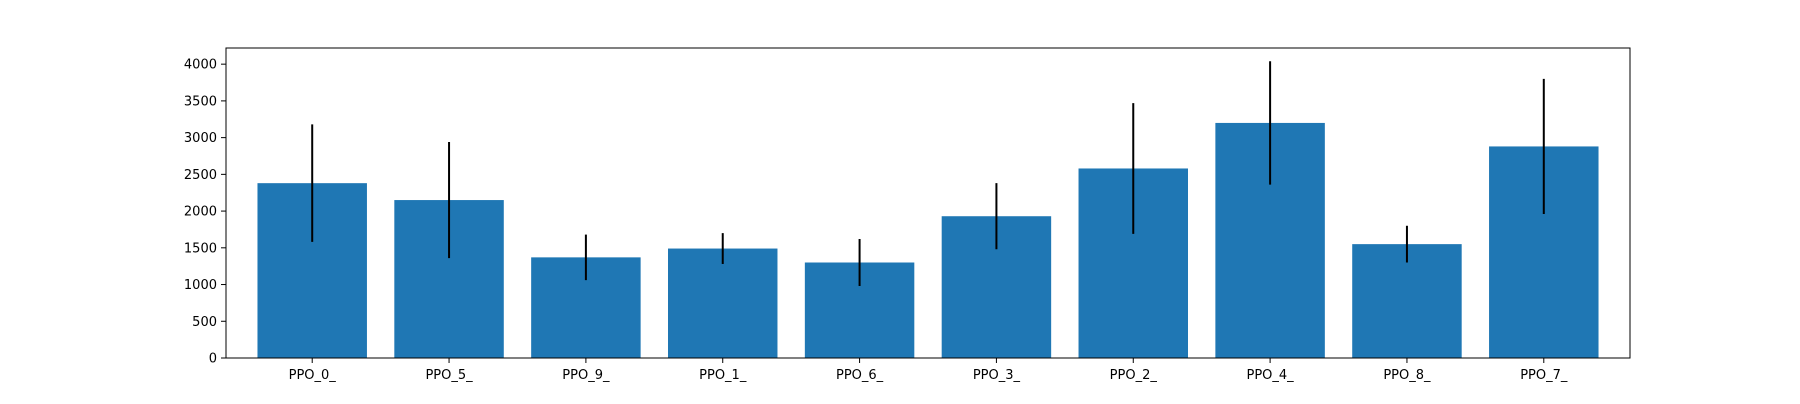 The height and width of the screenshot is (404, 1800). Describe the element at coordinates (1271, 375) in the screenshot. I see `x-tick-label: PPO_4_` at that location.